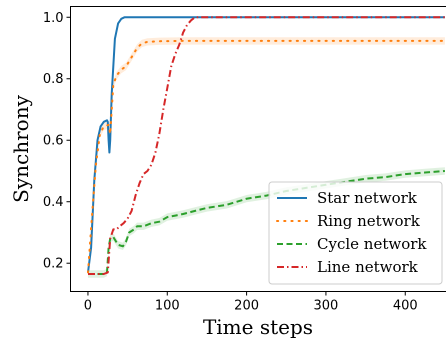 The height and width of the screenshot is (343, 446). Describe the element at coordinates (53, 79) in the screenshot. I see `y-tick-label: 0.8` at that location.